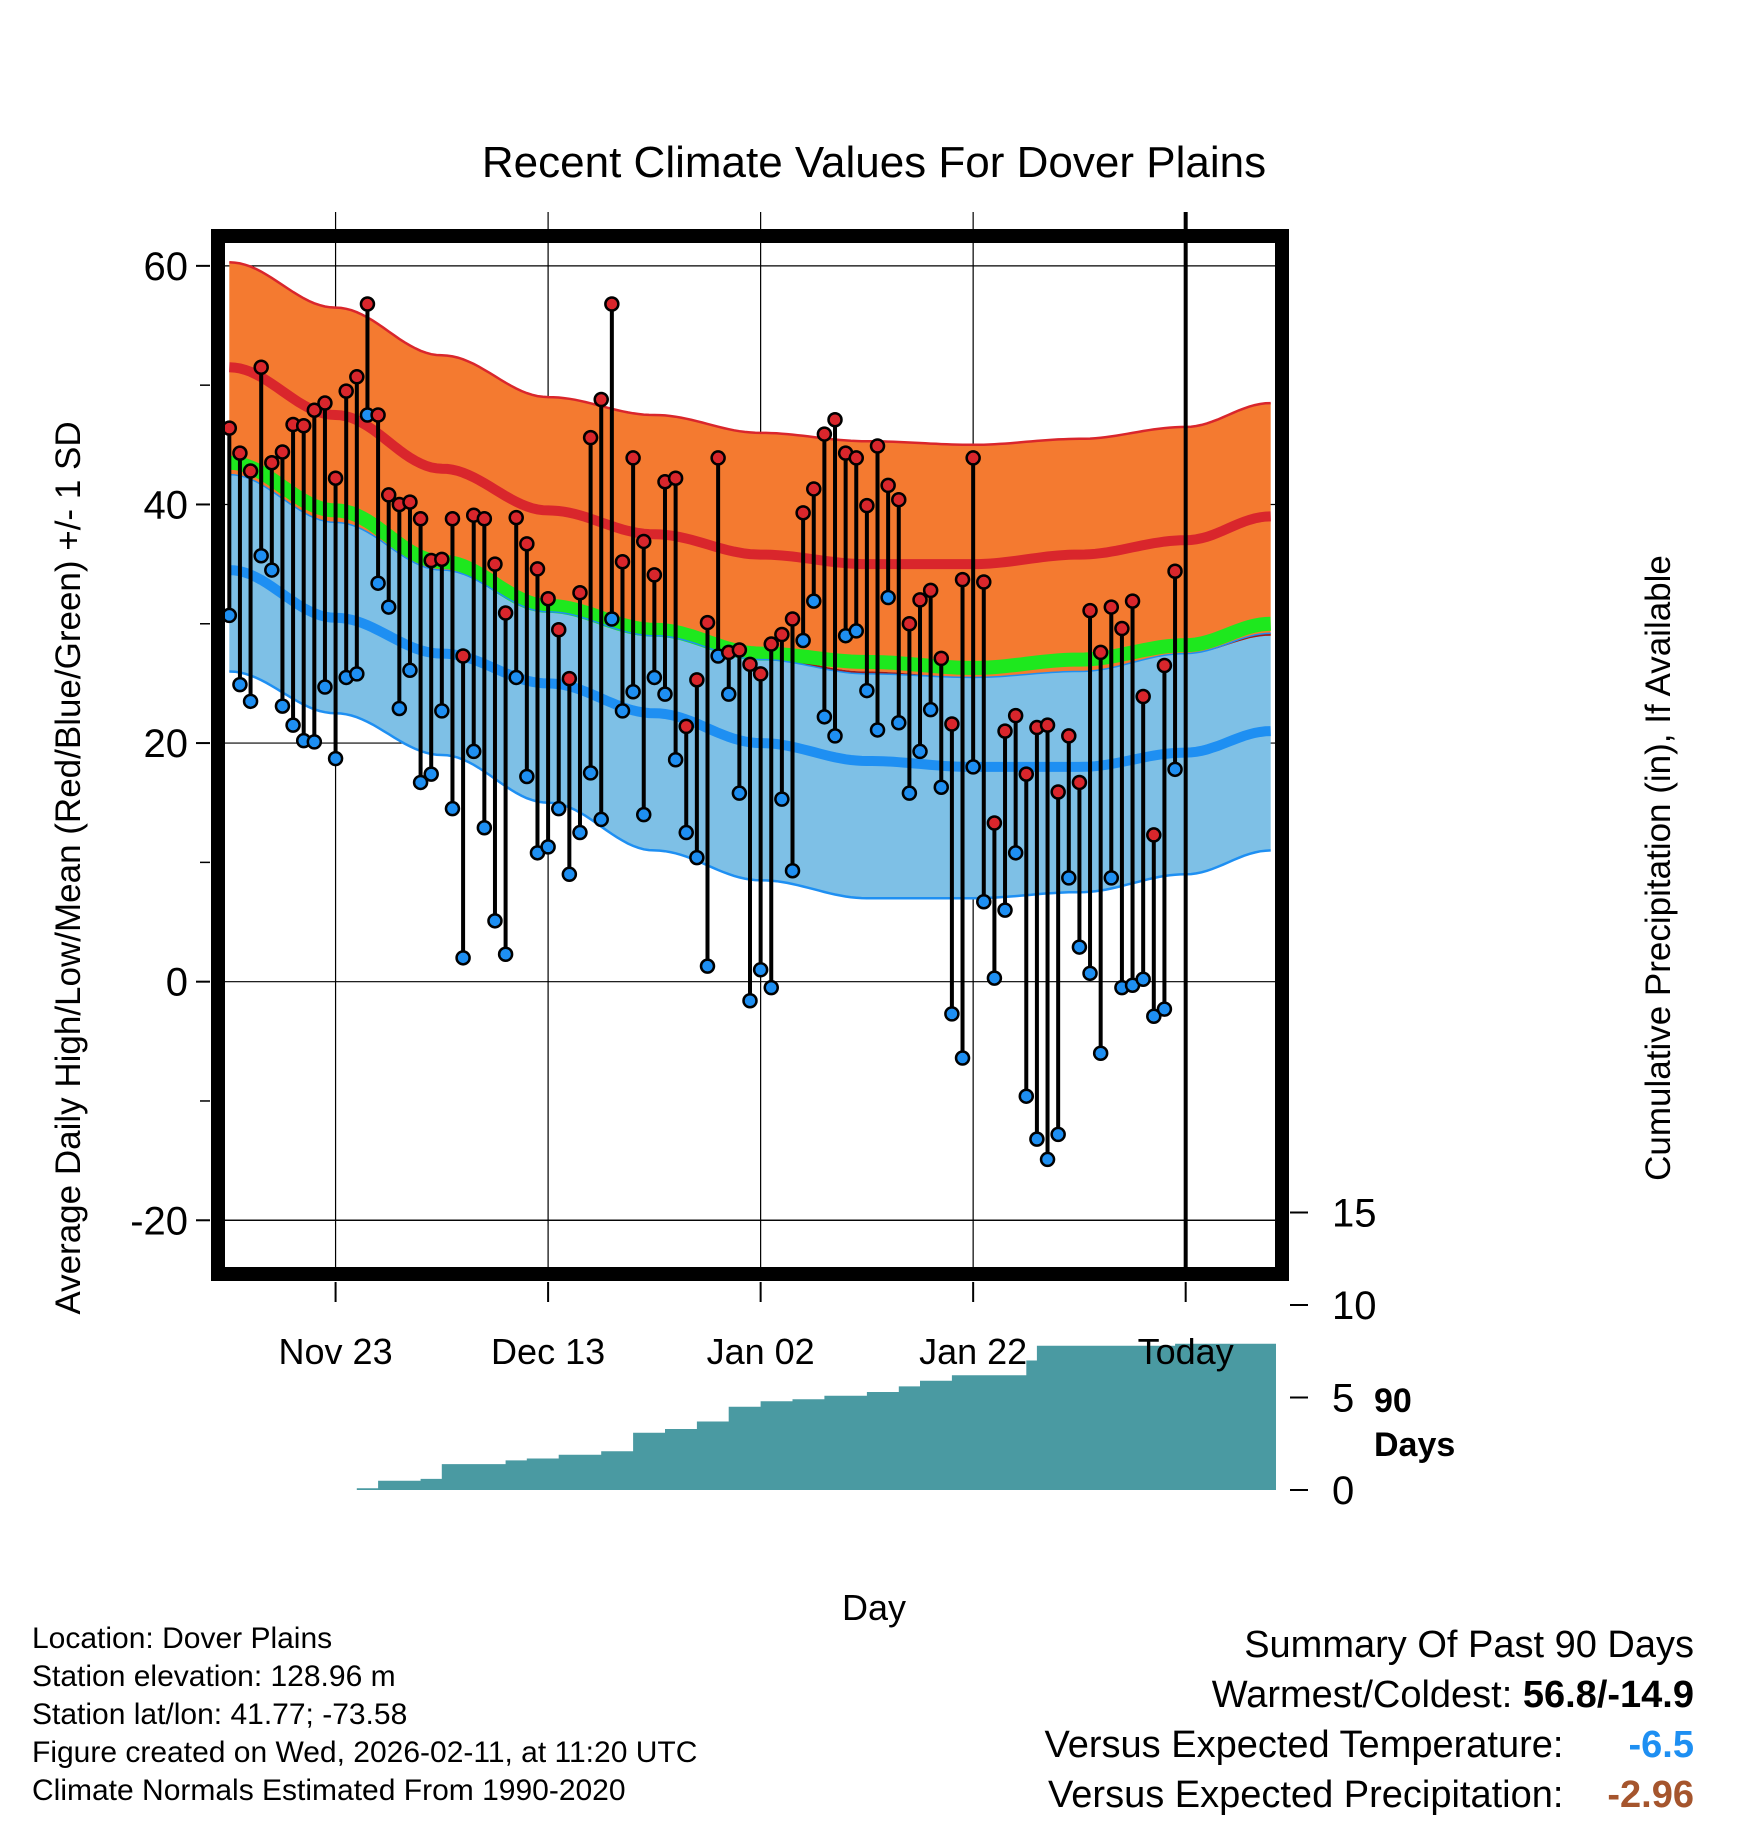 This screenshot has height=1828, width=1748. What do you see at coordinates (1304, 1745) in the screenshot?
I see `temperature-label: Versus Expected Temperature:` at bounding box center [1304, 1745].